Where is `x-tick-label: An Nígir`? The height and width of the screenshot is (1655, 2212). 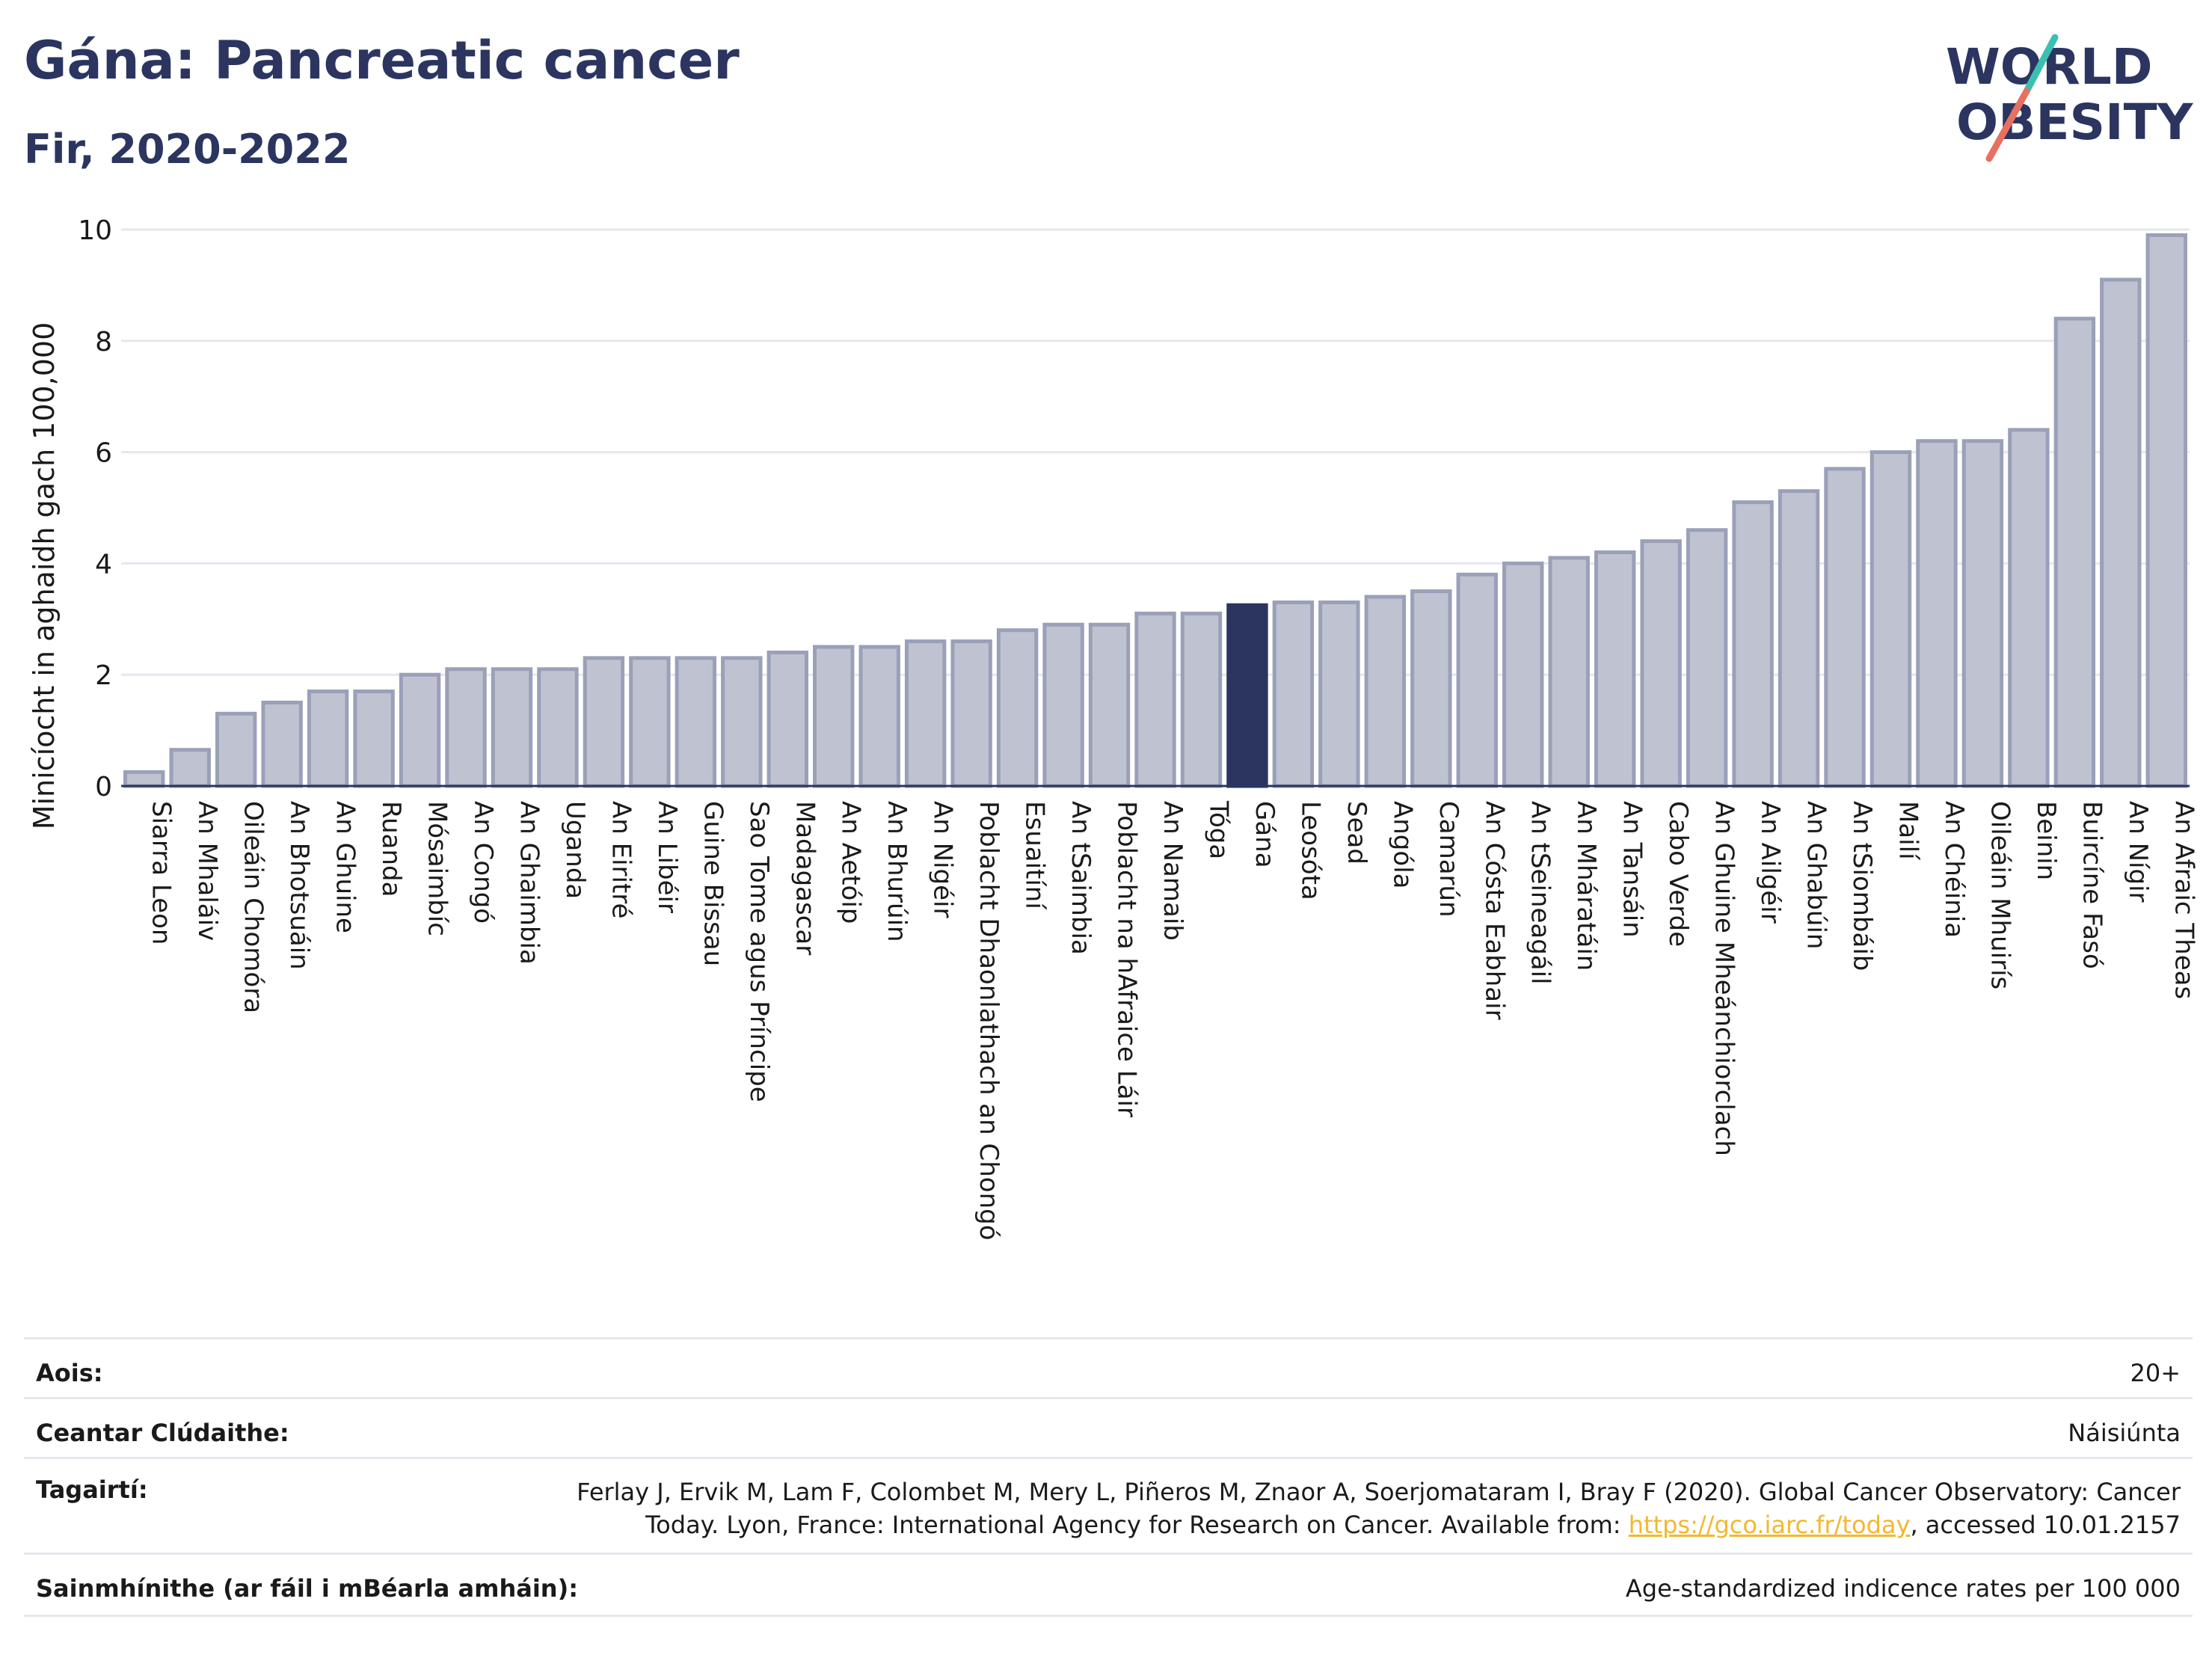
x-tick-label: An Nígir is located at coordinates (2138, 852).